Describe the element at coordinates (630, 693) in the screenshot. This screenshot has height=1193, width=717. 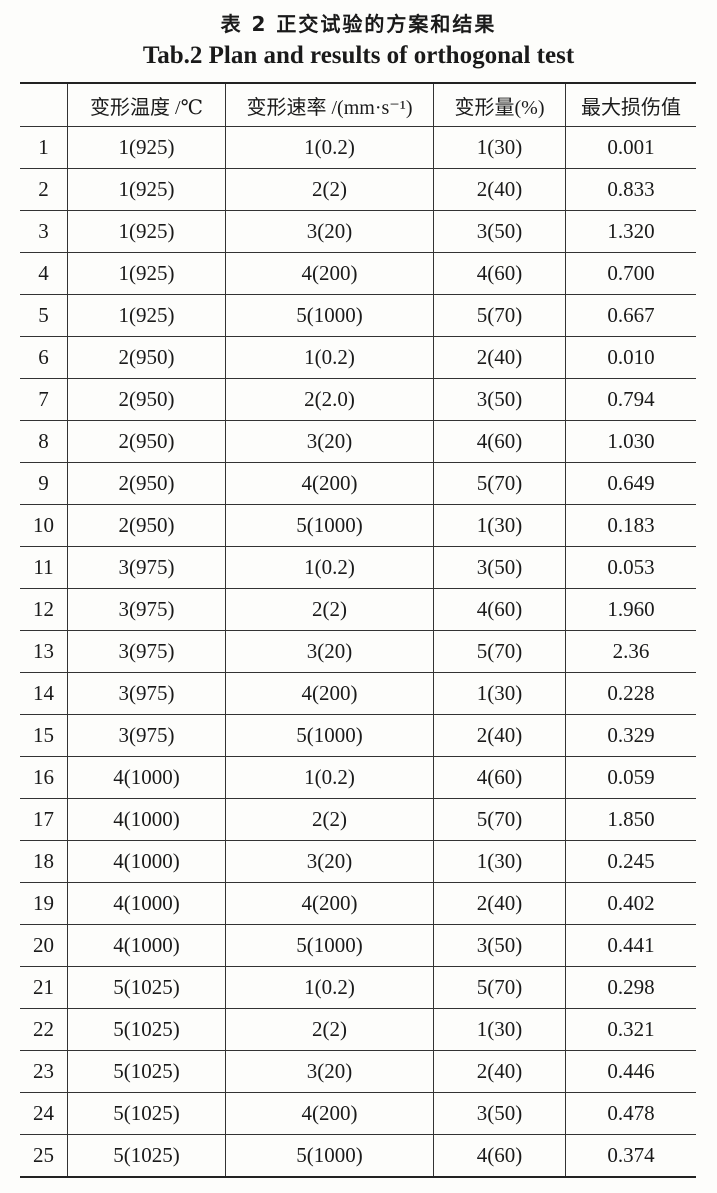
I see `cell-max-damage: 0.228` at that location.